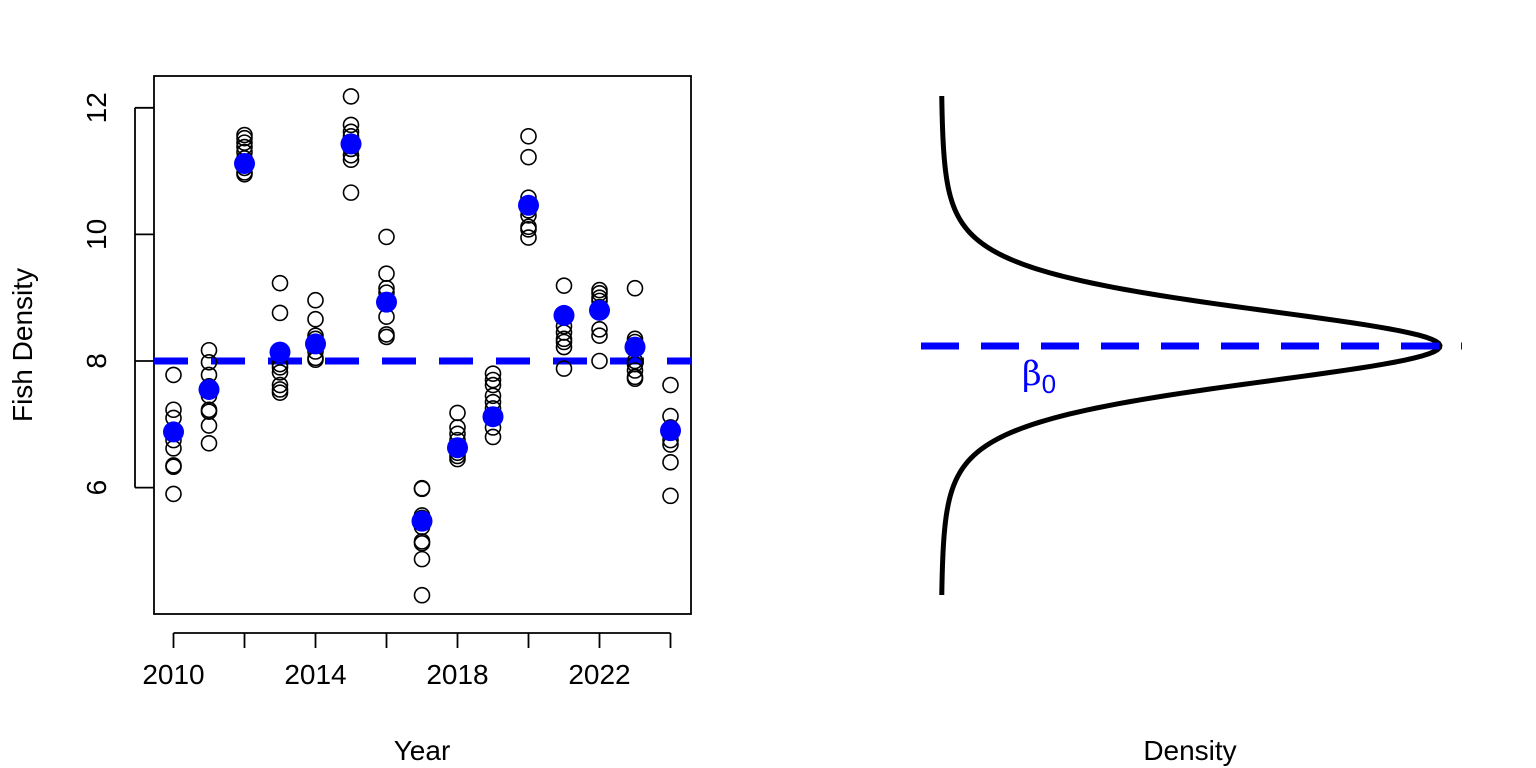 Image resolution: width=1536 pixels, height=768 pixels. What do you see at coordinates (1189, 750) in the screenshot?
I see `density-axis-label: Density` at bounding box center [1189, 750].